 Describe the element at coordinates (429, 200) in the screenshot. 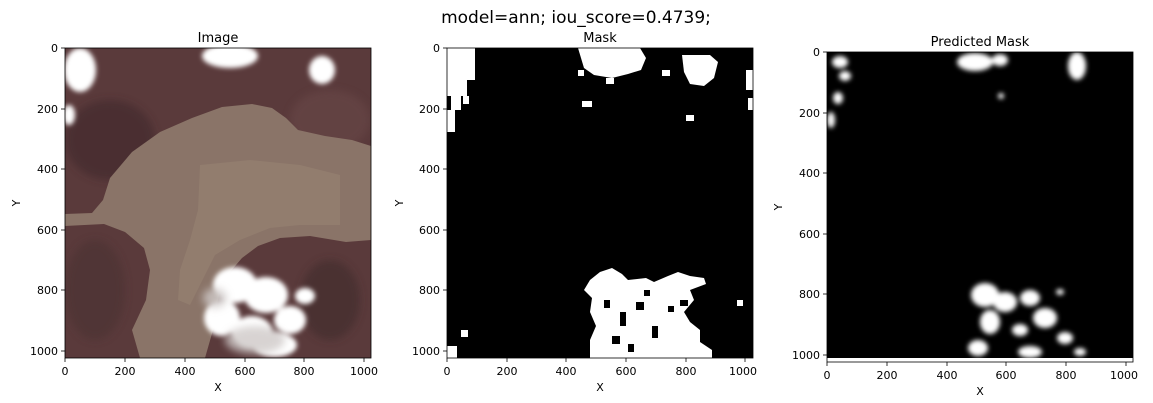

I see `mask-y-ticks: 0 200 400 600 800 1000` at that location.